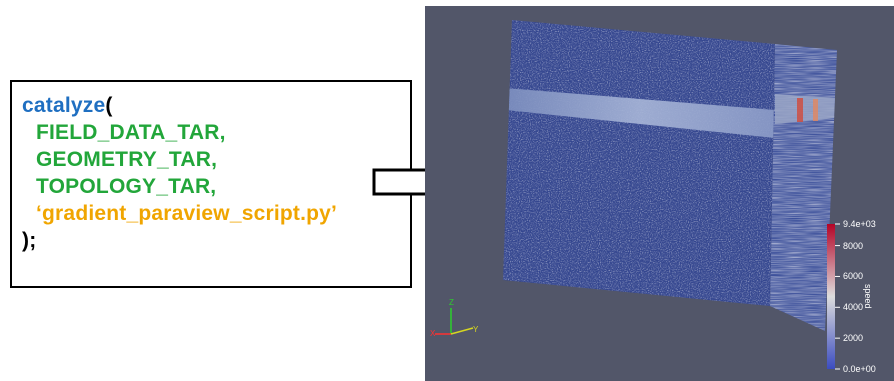  What do you see at coordinates (853, 307) in the screenshot?
I see `colorbar-tick-label: 4000` at bounding box center [853, 307].